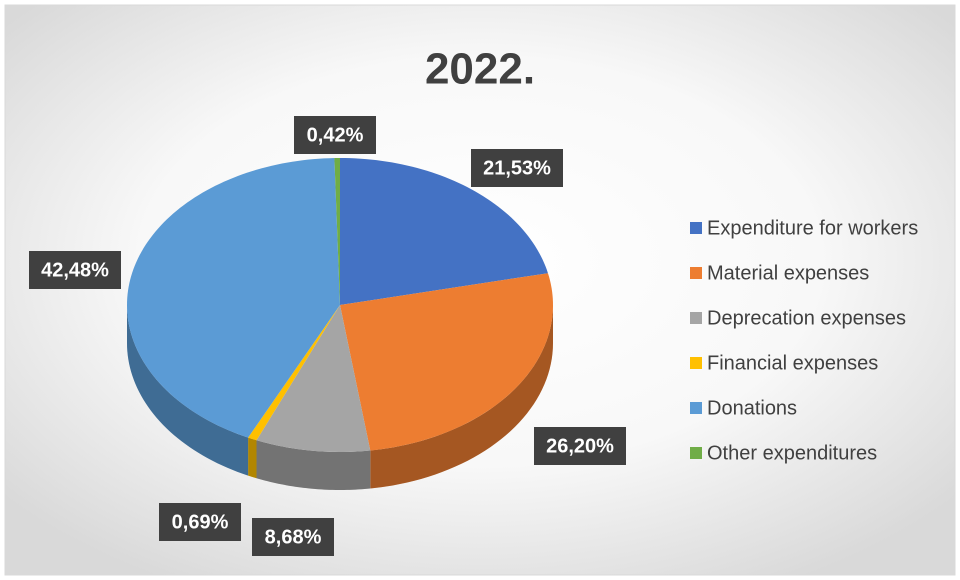 The width and height of the screenshot is (960, 580). I want to click on data-label: 0,42%, so click(335, 135).